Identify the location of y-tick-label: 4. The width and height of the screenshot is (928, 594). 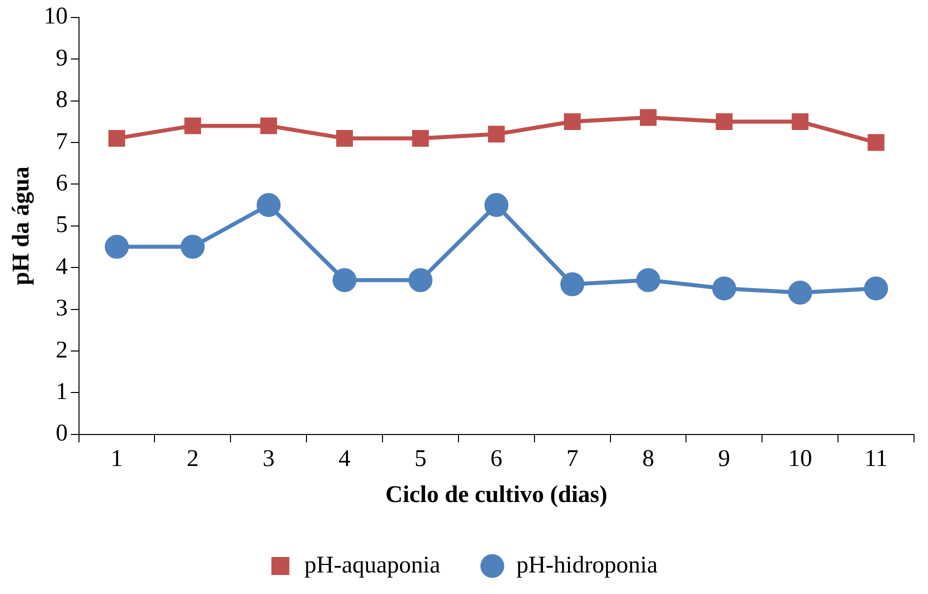
(62, 267).